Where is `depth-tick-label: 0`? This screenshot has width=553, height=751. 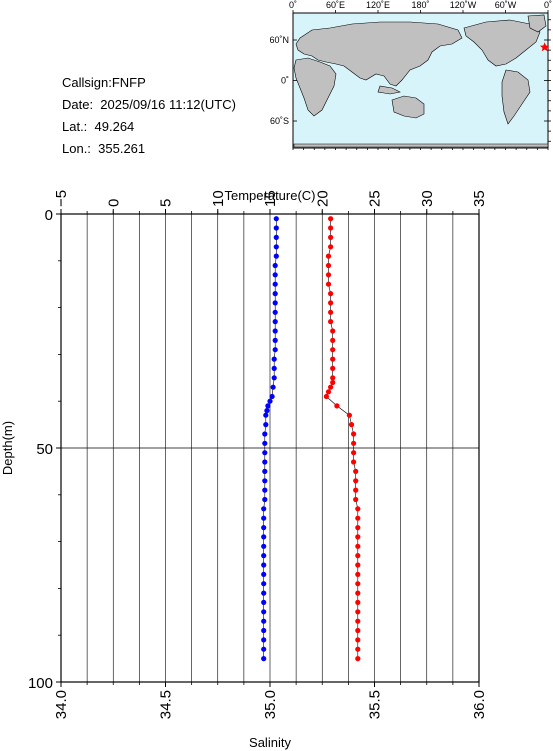
depth-tick-label: 0 is located at coordinates (49, 215).